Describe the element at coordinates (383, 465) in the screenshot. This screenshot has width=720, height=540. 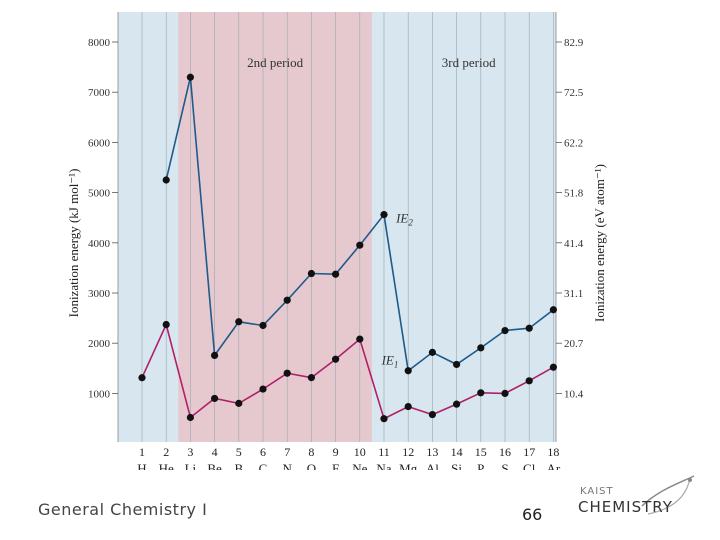
I see `xtick-symbol: Na` at that location.